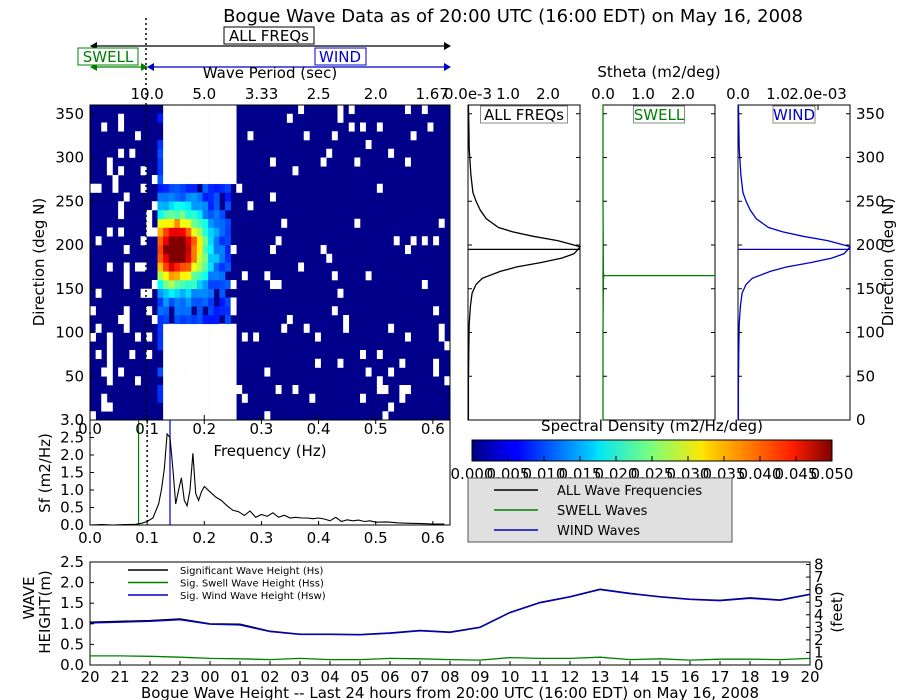 The image size is (900, 700). What do you see at coordinates (870, 289) in the screenshot?
I see `stheta-y-tick-label: 150` at bounding box center [870, 289].